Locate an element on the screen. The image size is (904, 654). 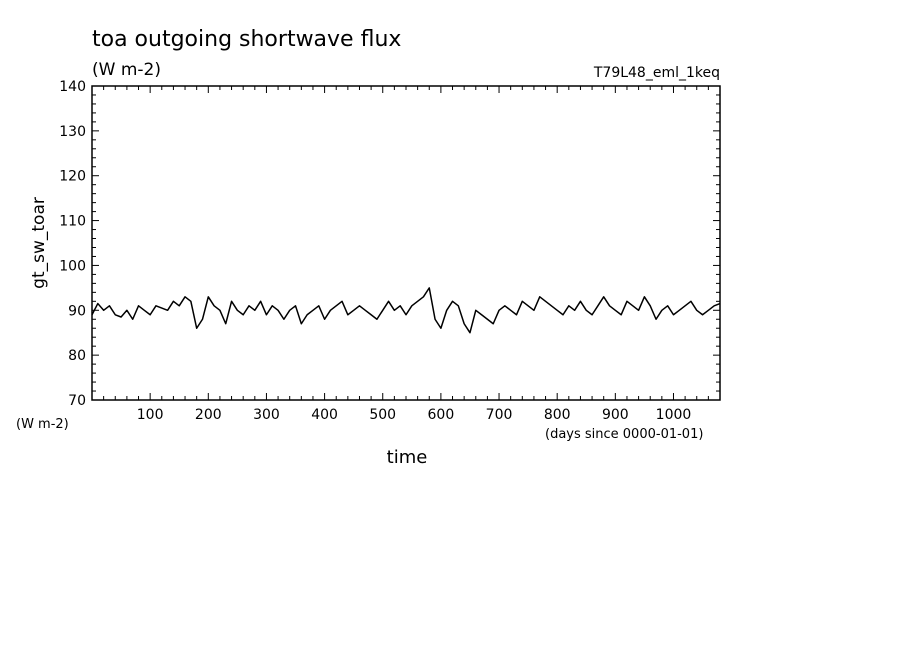
x-tick-label: 900 is located at coordinates (615, 415).